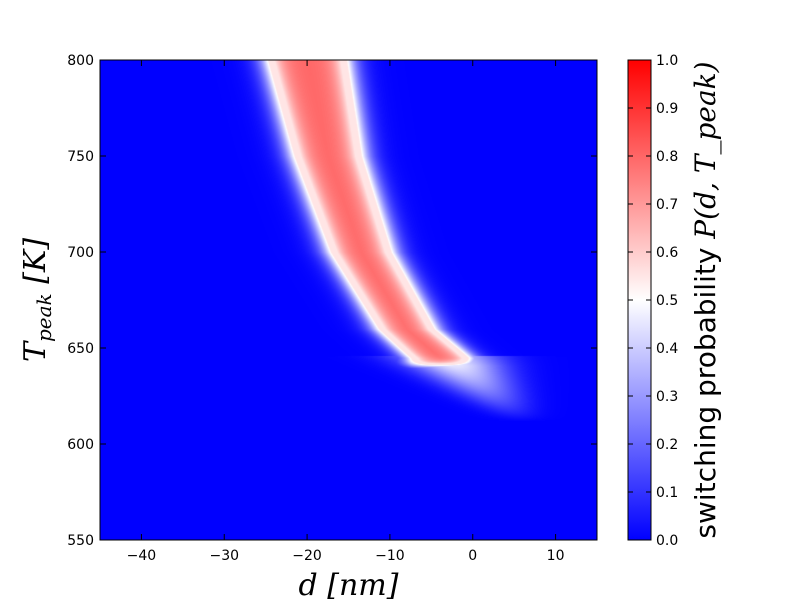 The image size is (800, 600). I want to click on x-tick-label: 10, so click(556, 556).